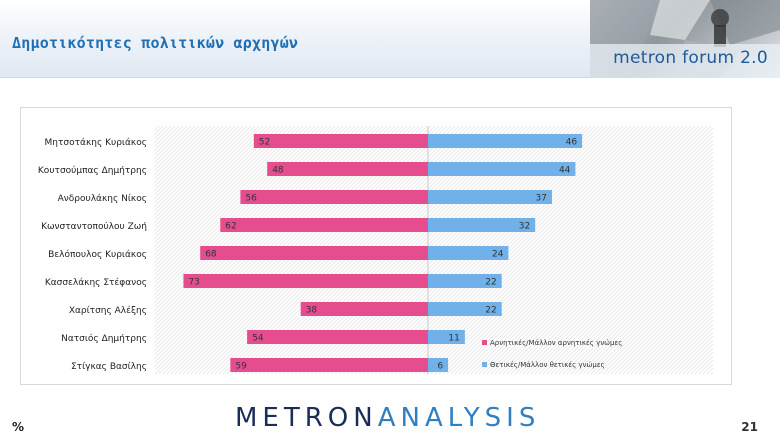 Image resolution: width=780 pixels, height=441 pixels. What do you see at coordinates (565, 171) in the screenshot?
I see `positive-value-label: 44` at bounding box center [565, 171].